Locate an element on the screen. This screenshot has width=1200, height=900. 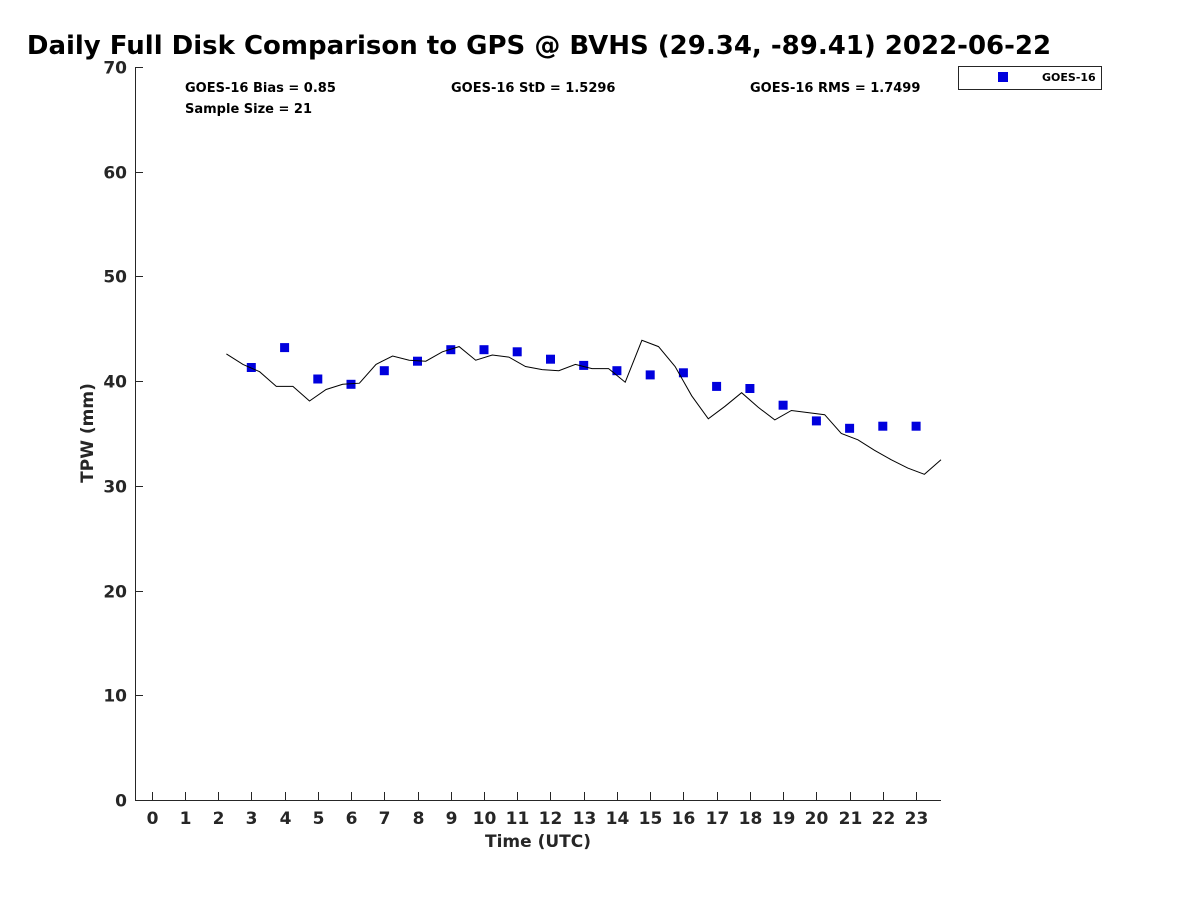
x-tick-label: 11 is located at coordinates (518, 819).